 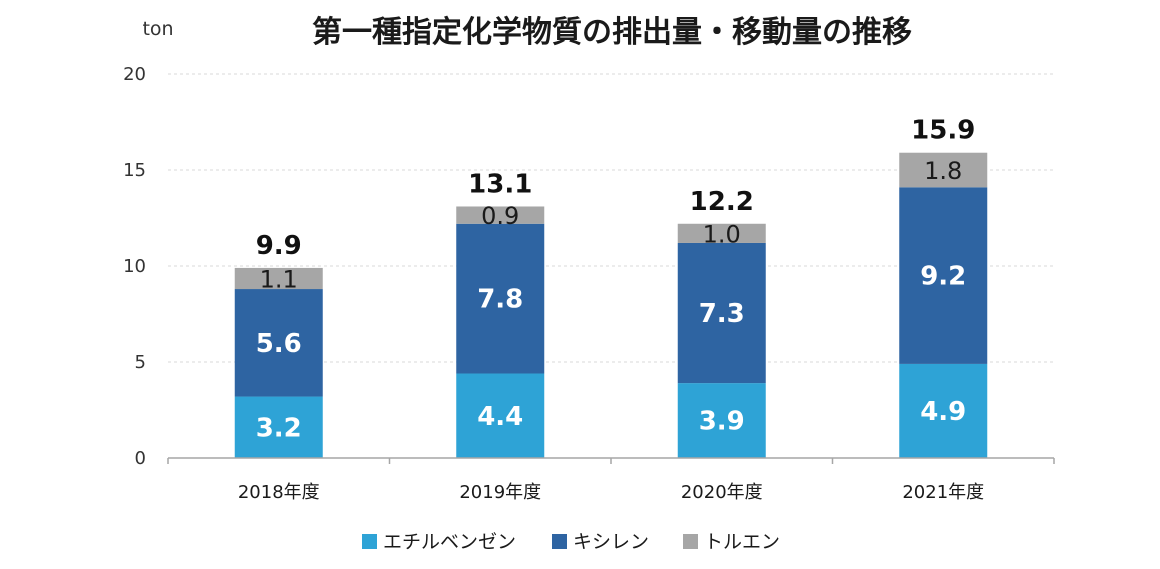 I want to click on x-tick-label: 2018年度, so click(x=279, y=492).